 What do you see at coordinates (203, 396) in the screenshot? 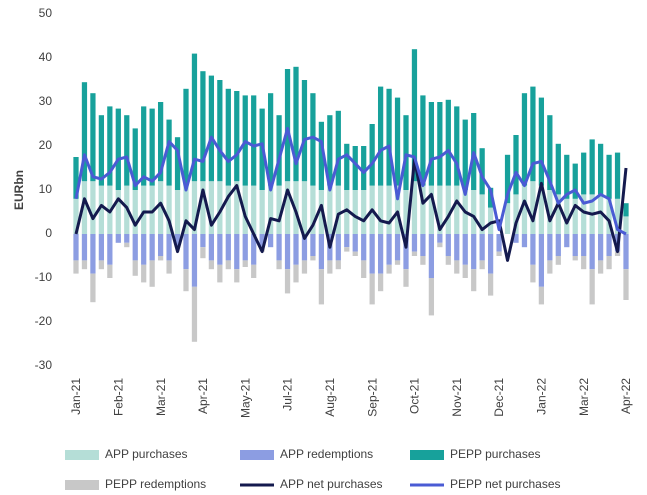
I see `x-tick-label: Apr-21` at bounding box center [203, 396].